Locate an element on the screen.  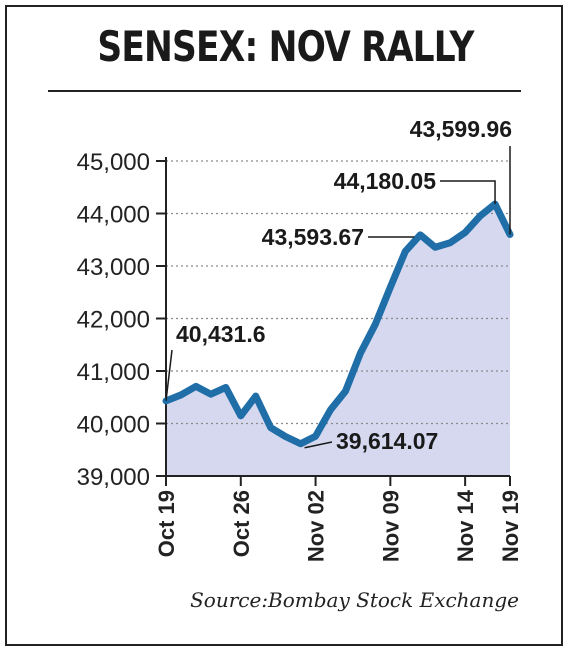
x-tick-label: Nov 19 is located at coordinates (510, 526).